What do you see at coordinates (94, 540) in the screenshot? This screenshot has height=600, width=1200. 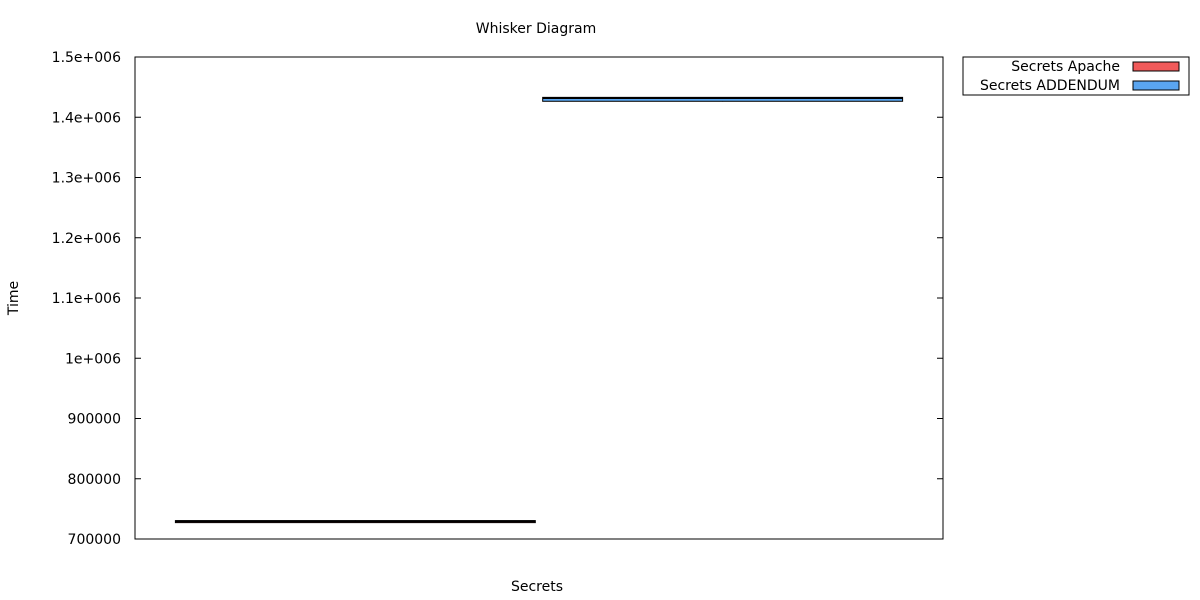 I see `y-tick-label: 700000` at bounding box center [94, 540].